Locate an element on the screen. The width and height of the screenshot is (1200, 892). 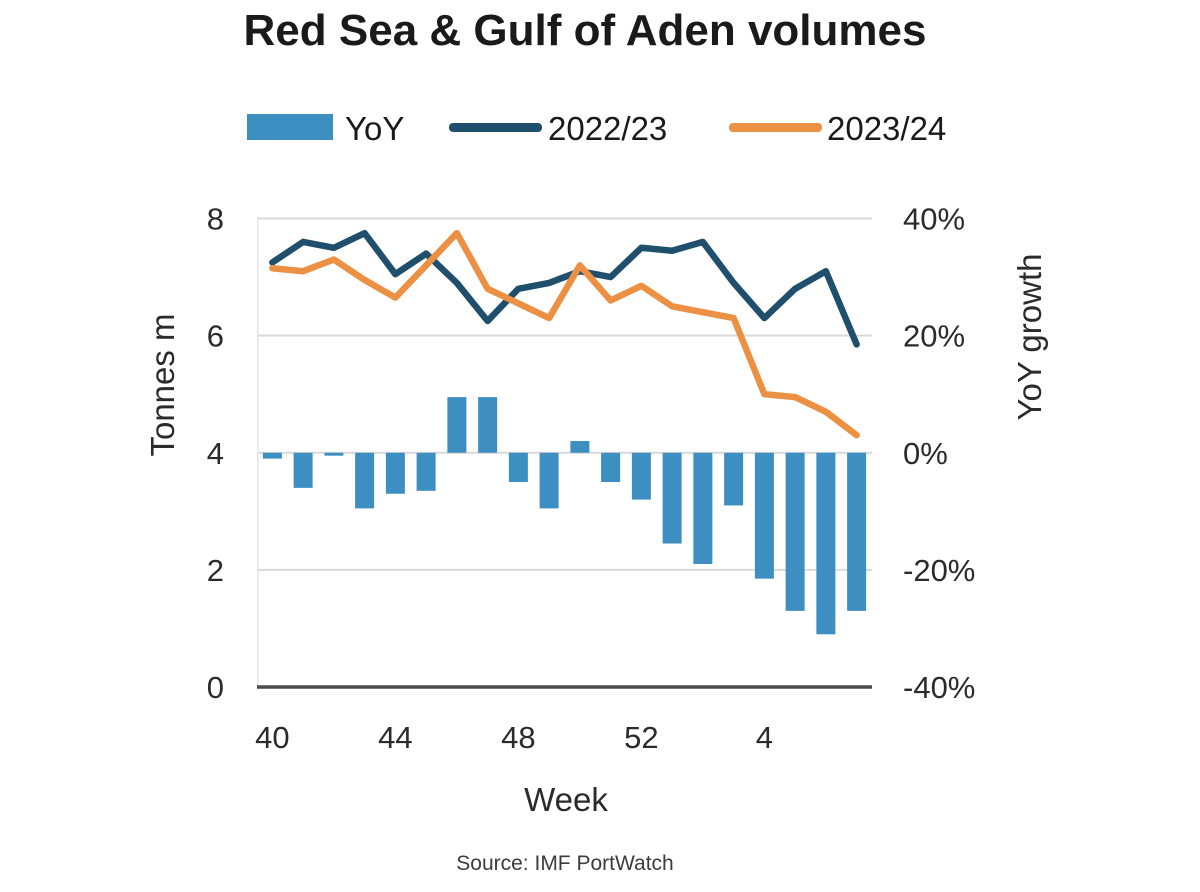
y-right-tick-label: 0% is located at coordinates (925, 453).